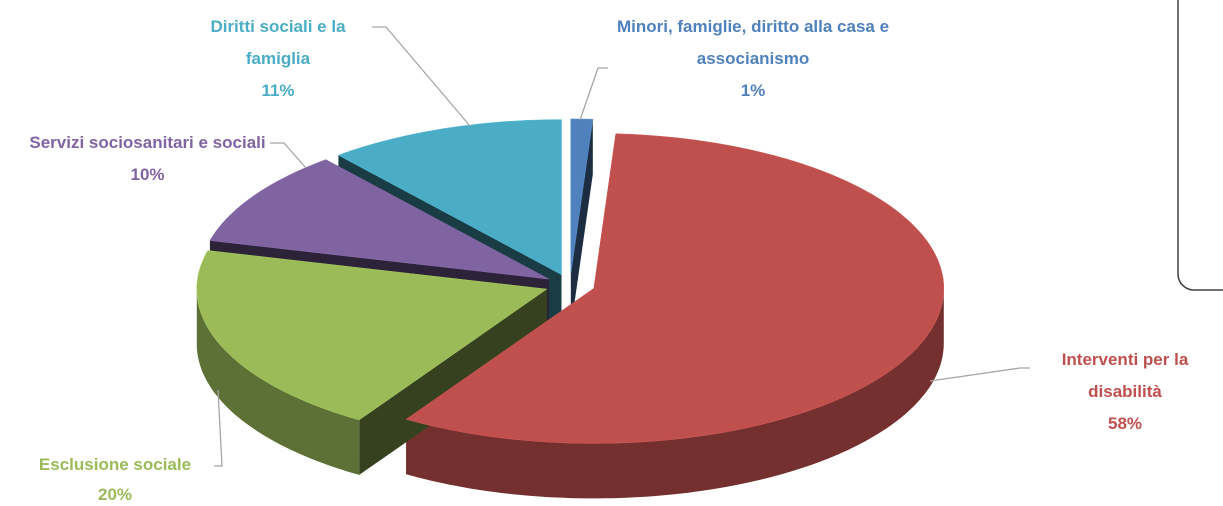  I want to click on side-panel, so click(1200, 145).